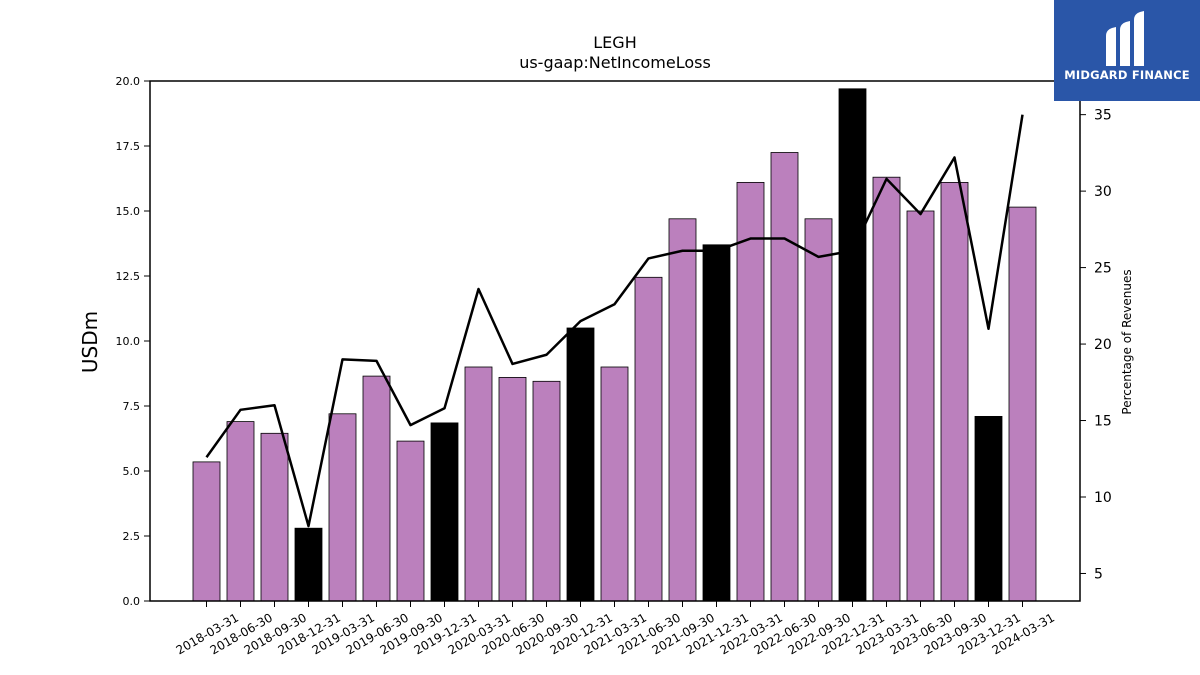 This screenshot has width=1200, height=675. I want to click on y2-tick-label: 35, so click(1103, 116).